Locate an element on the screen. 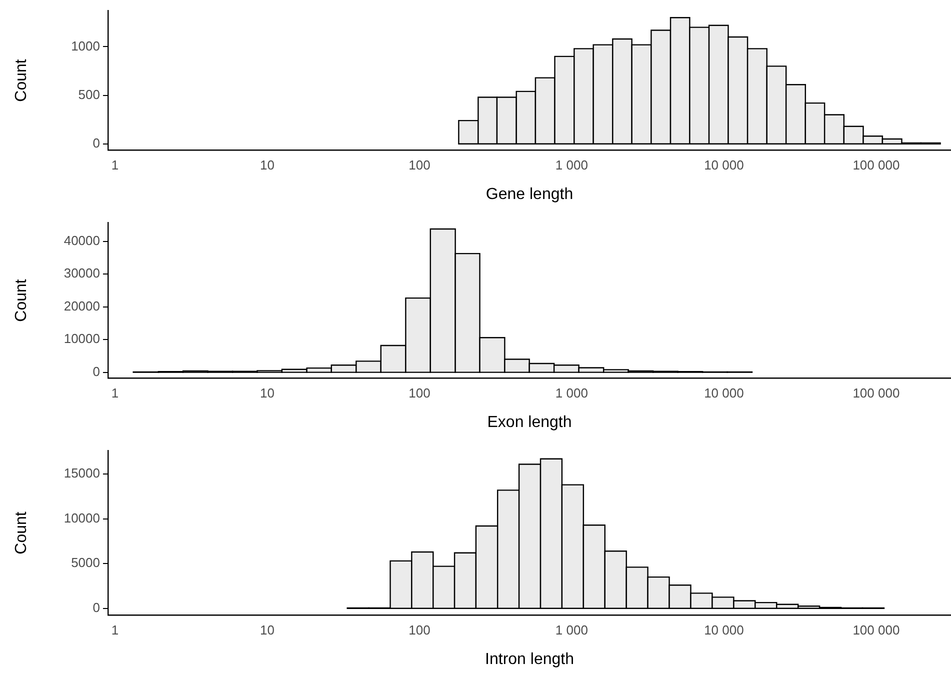 Image resolution: width=951 pixels, height=677 pixels. y-tick-label: 40000 is located at coordinates (82, 240).